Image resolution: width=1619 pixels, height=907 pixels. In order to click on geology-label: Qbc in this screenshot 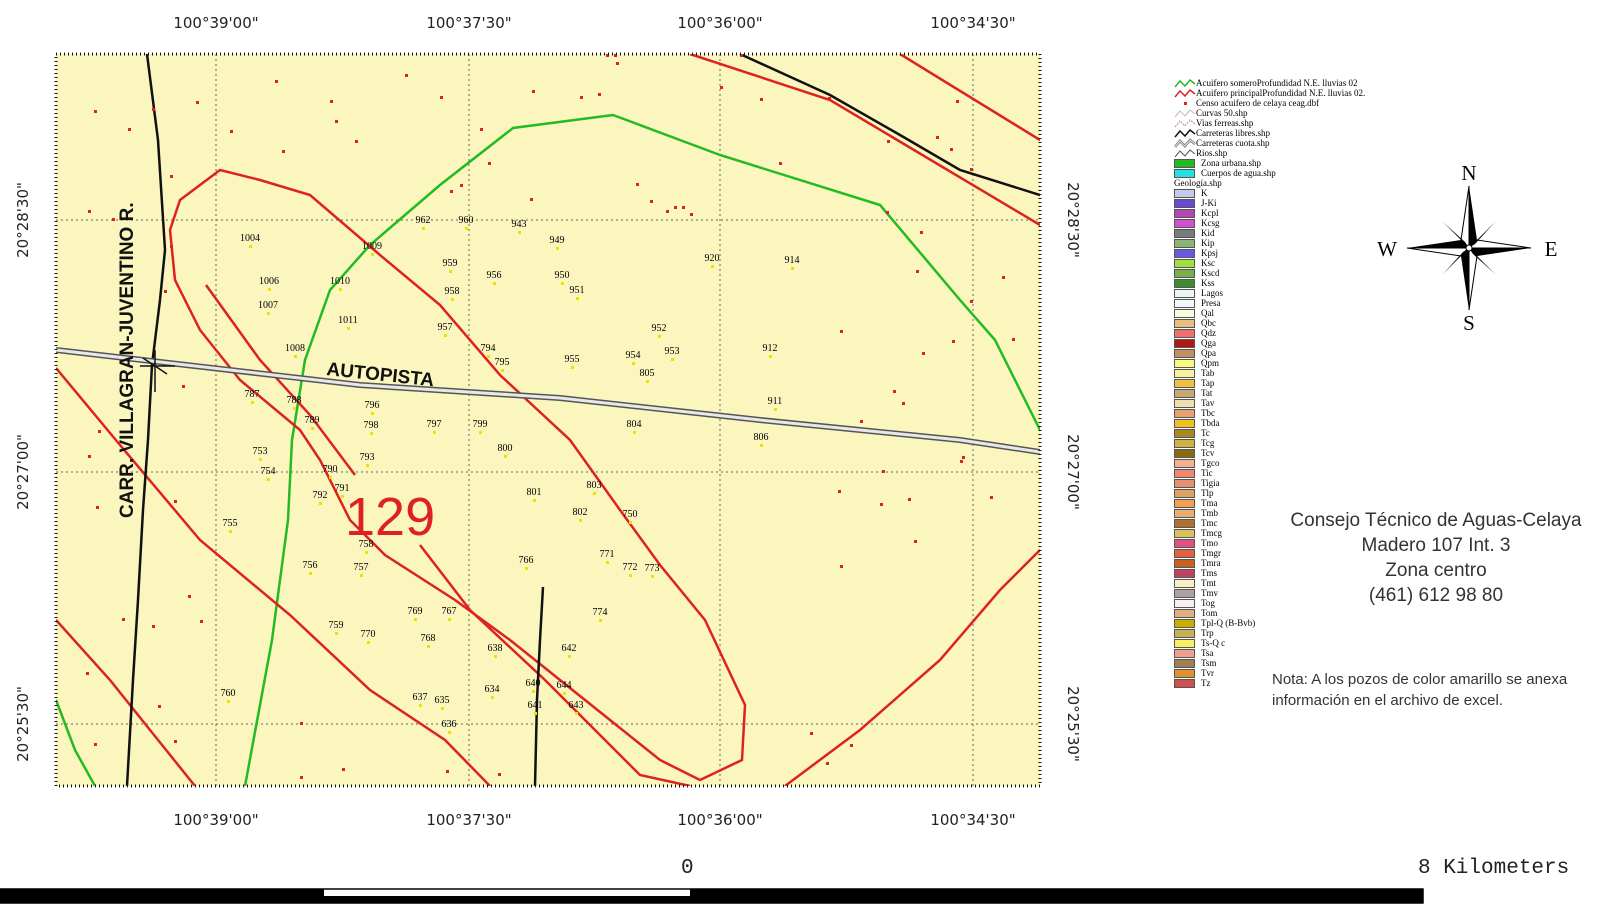, I will do `click(1208, 323)`.